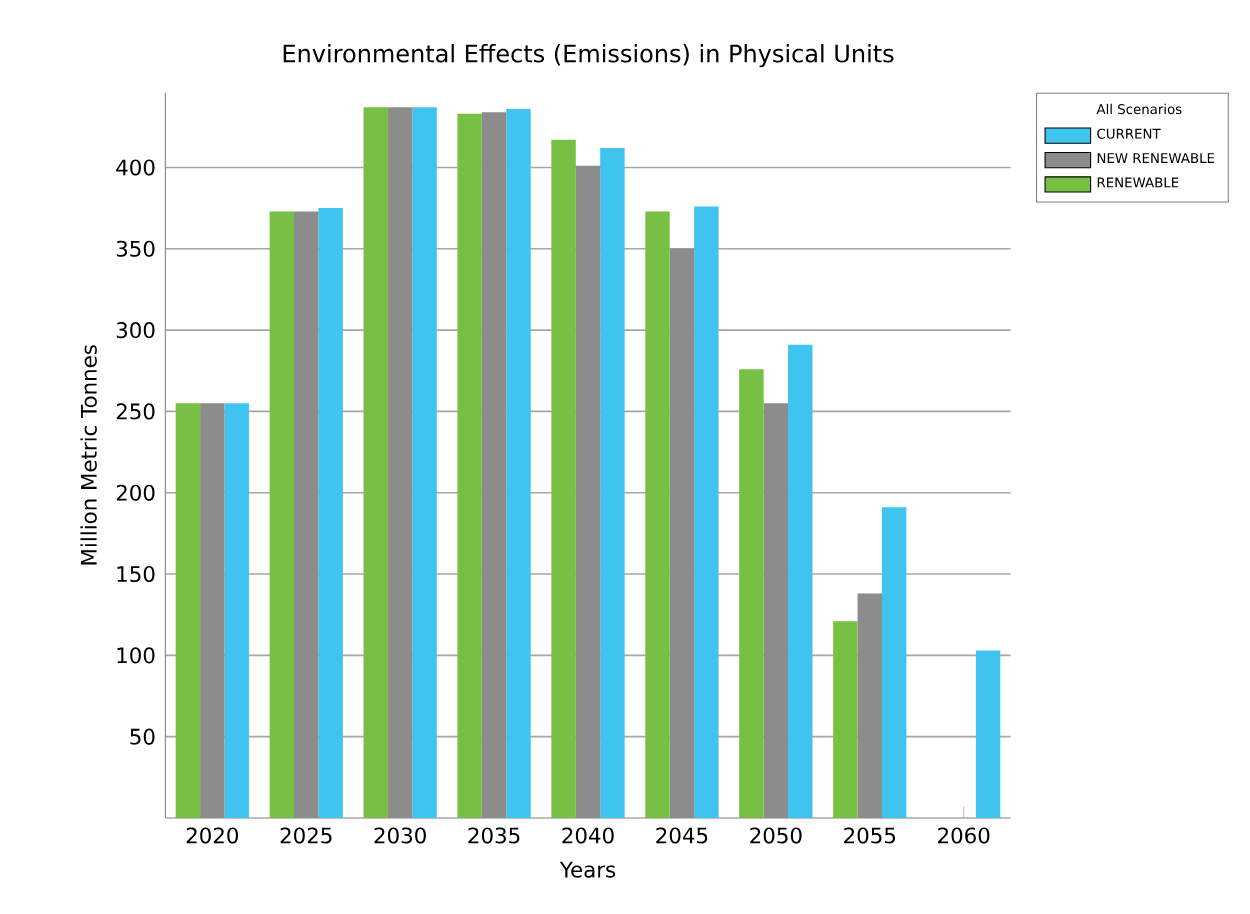 The image size is (1250, 914). Describe the element at coordinates (494, 835) in the screenshot. I see `x-tick-label: 2035` at that location.